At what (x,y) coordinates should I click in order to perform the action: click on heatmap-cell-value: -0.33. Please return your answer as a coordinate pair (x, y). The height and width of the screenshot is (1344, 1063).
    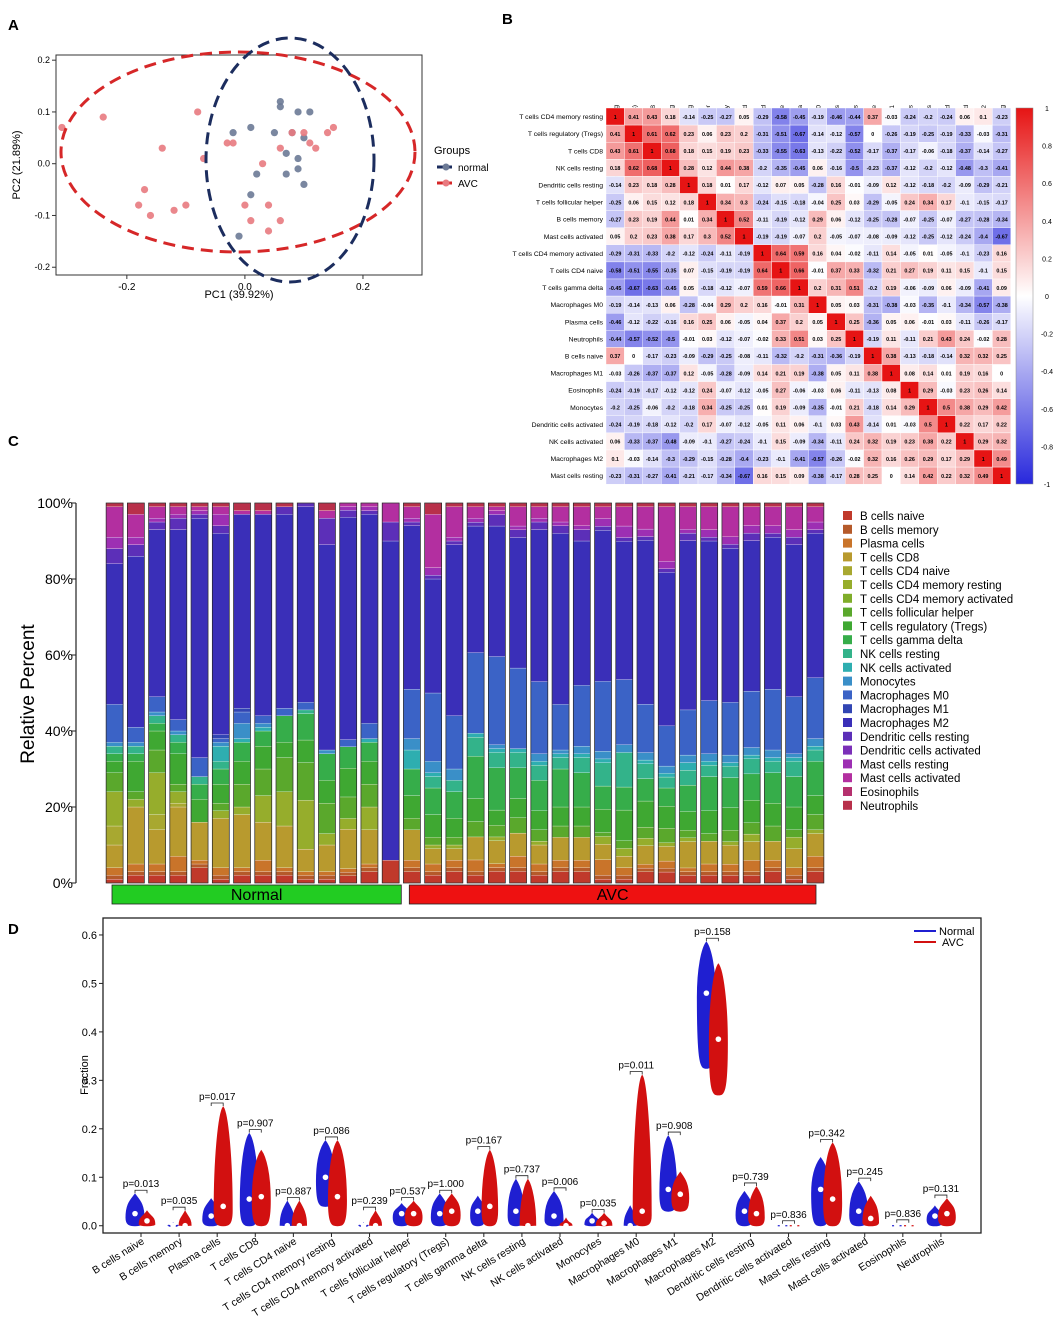
    Looking at the image, I should click on (633, 443).